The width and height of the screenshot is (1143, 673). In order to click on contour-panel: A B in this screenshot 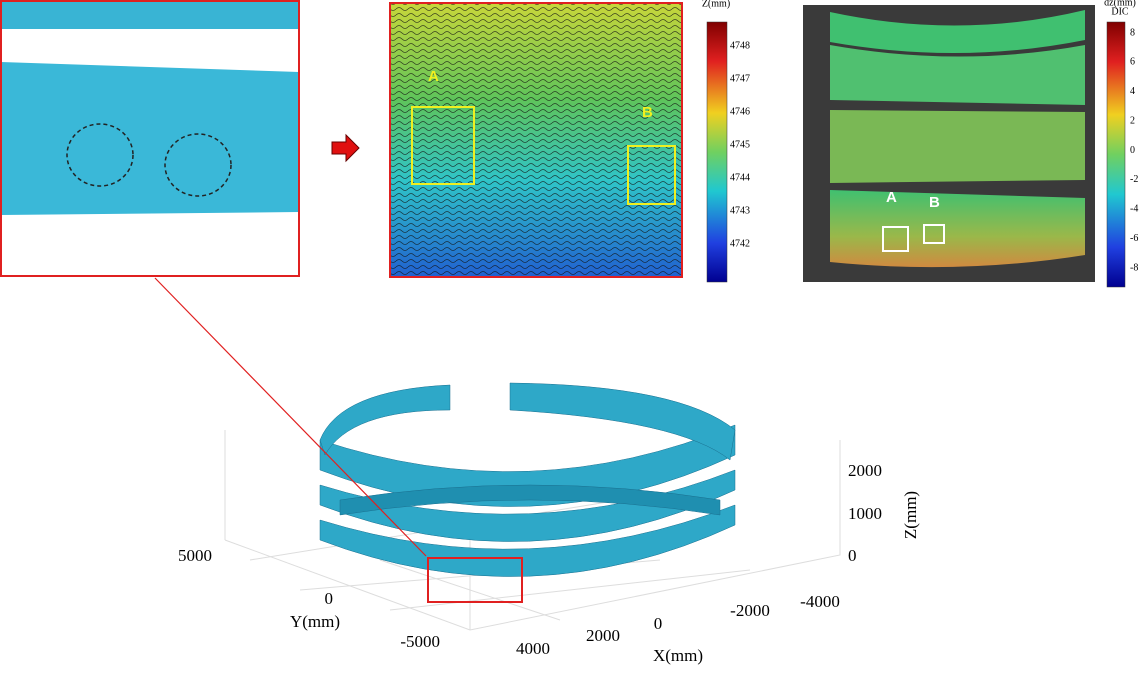, I will do `click(536, 140)`.